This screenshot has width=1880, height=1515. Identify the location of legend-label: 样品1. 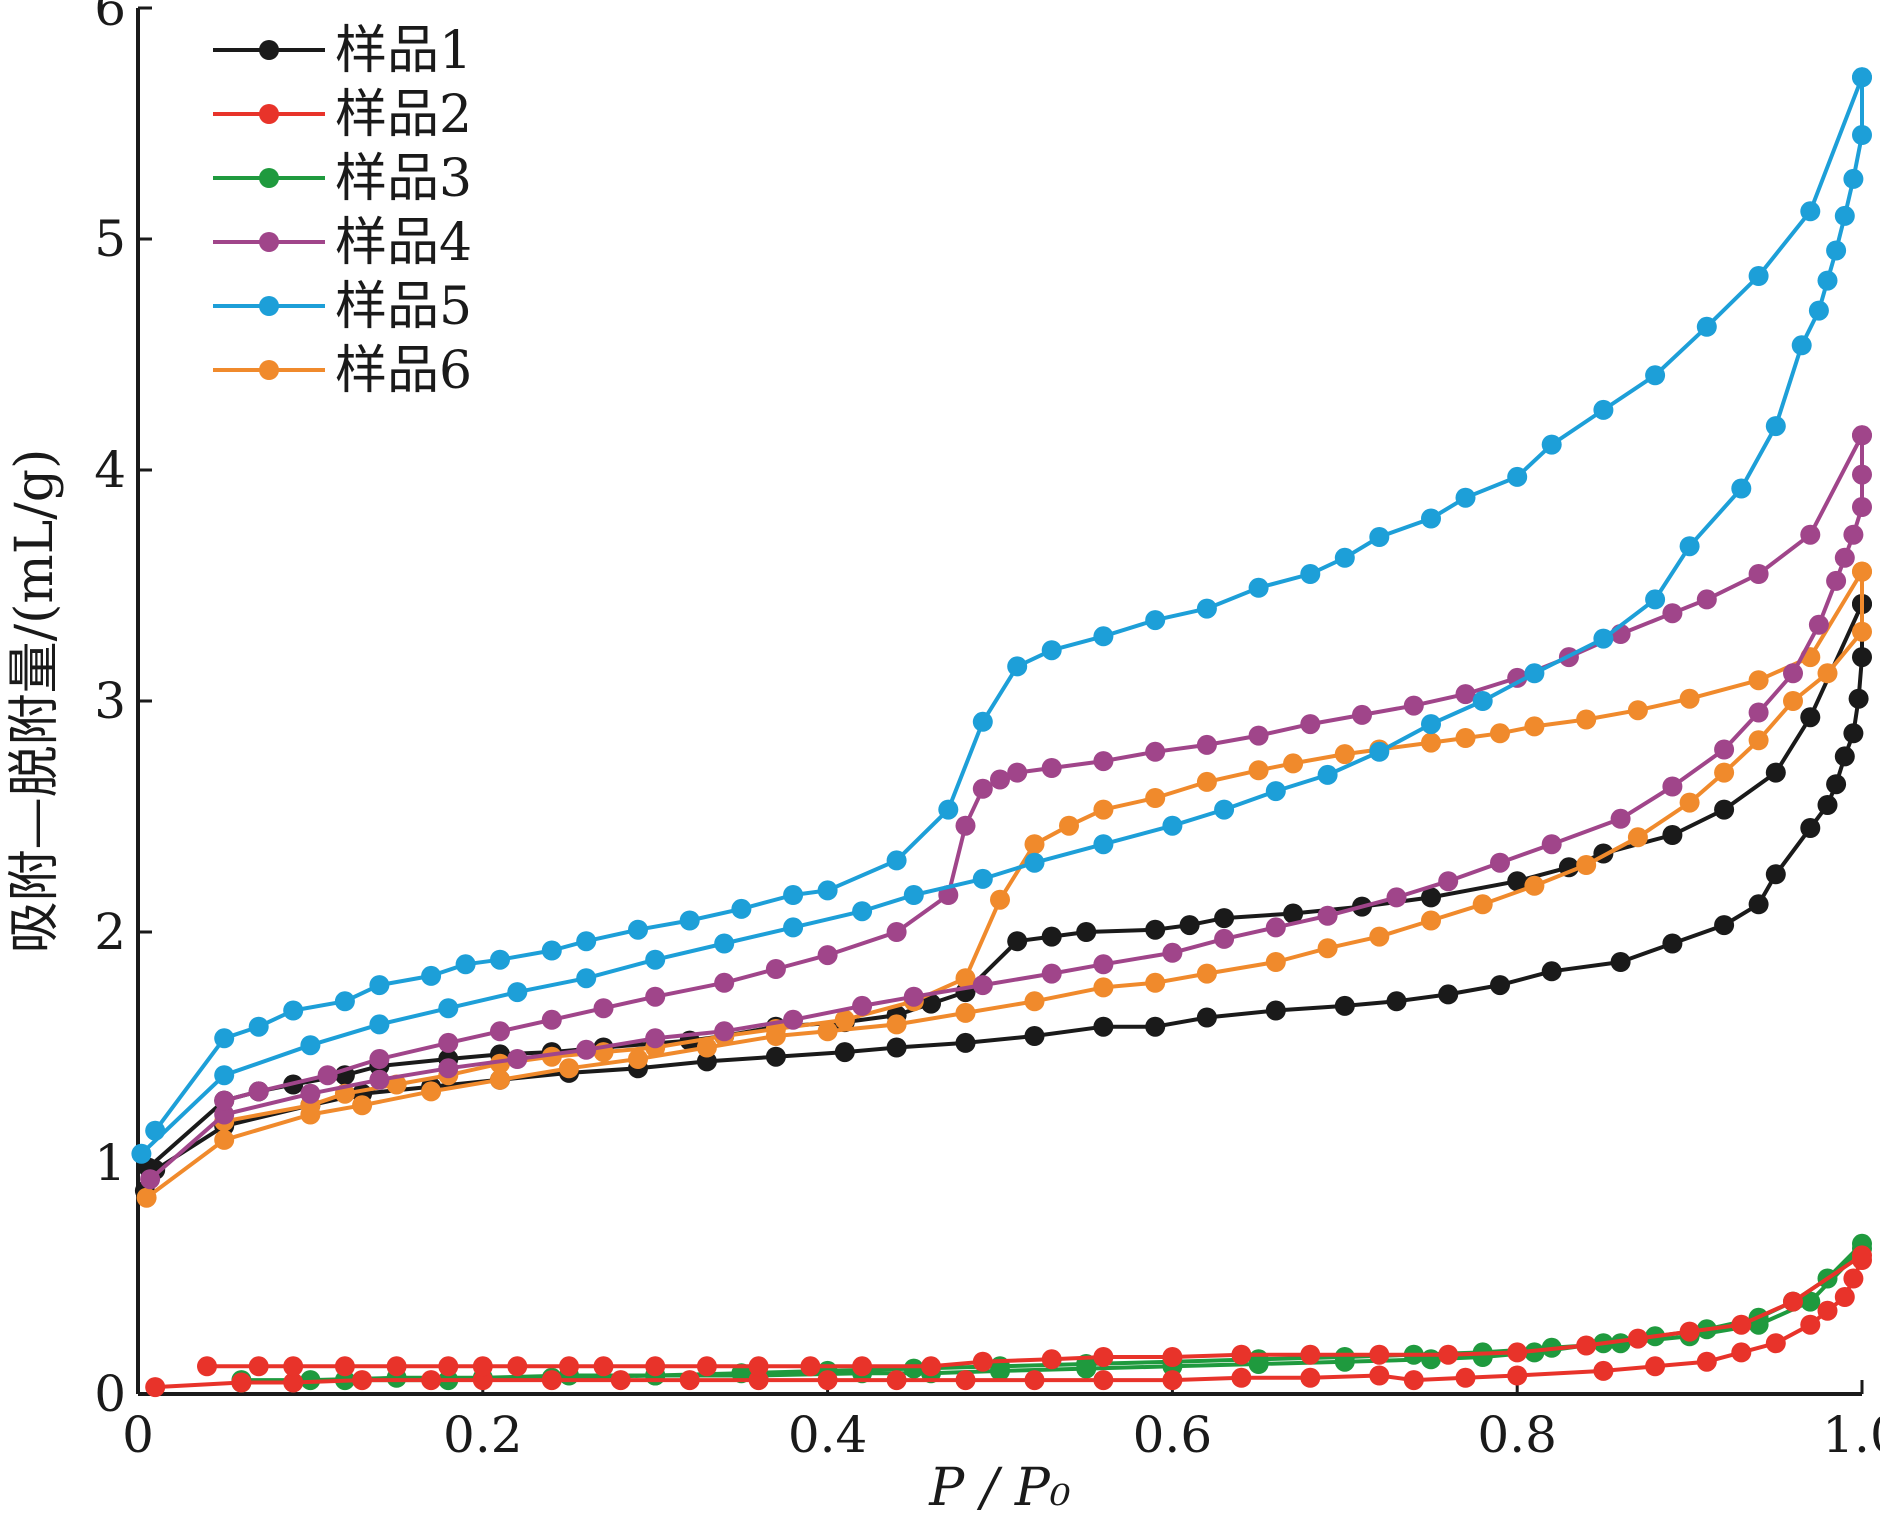
(403, 51).